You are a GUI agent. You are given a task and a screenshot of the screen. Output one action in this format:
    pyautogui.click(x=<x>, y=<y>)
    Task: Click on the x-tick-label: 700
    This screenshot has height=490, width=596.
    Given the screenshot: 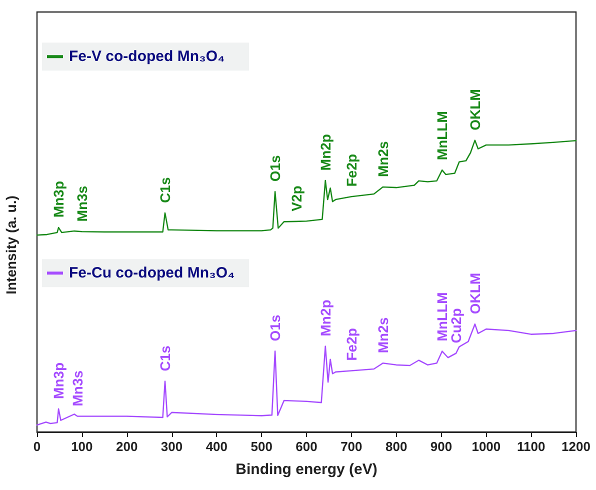 What is the action you would take?
    pyautogui.click(x=351, y=446)
    